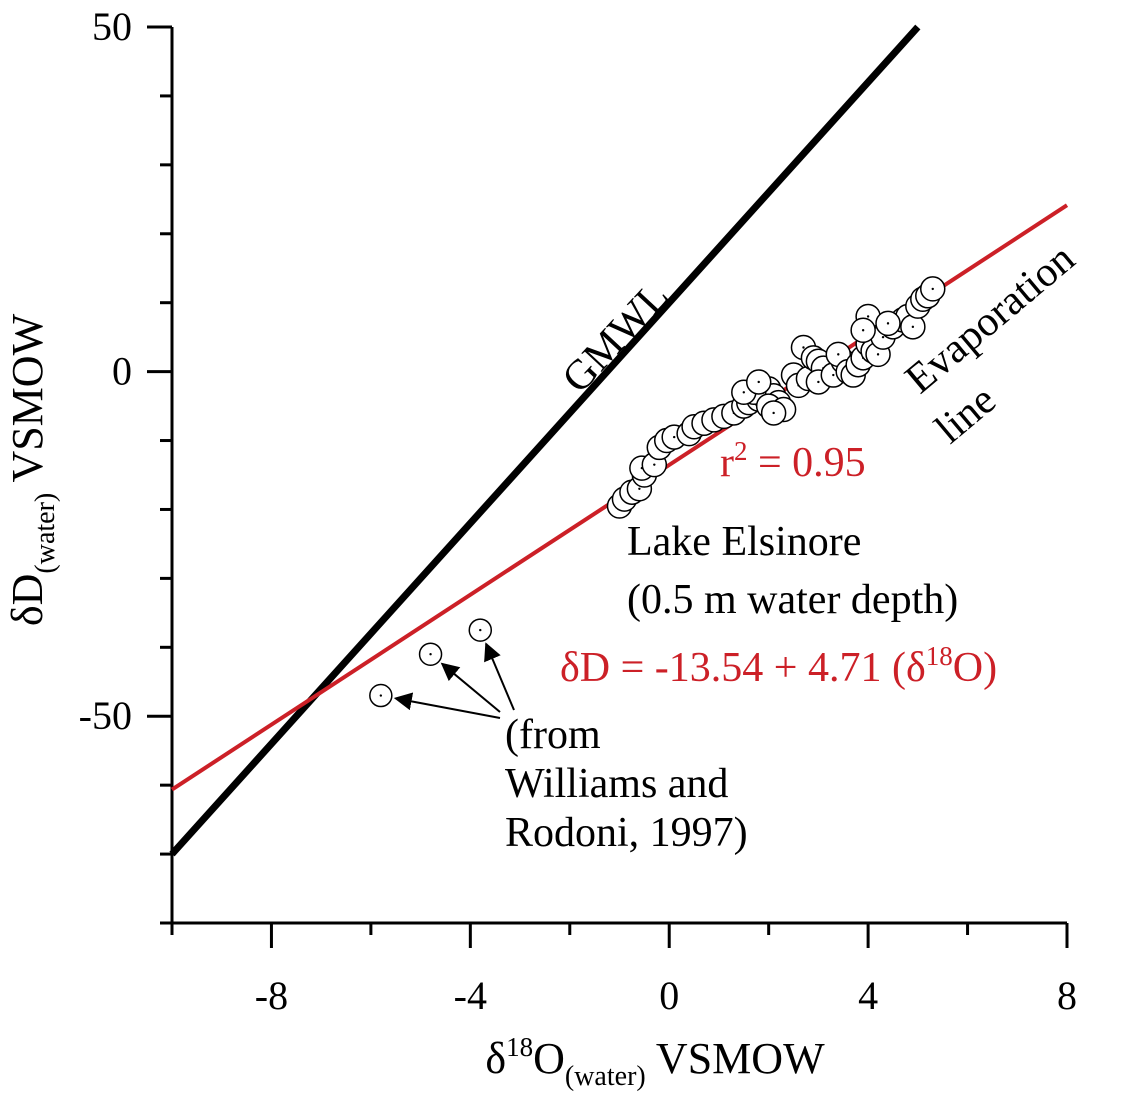 The height and width of the screenshot is (1102, 1125). What do you see at coordinates (939, 656) in the screenshot?
I see `equation-sup: 18` at bounding box center [939, 656].